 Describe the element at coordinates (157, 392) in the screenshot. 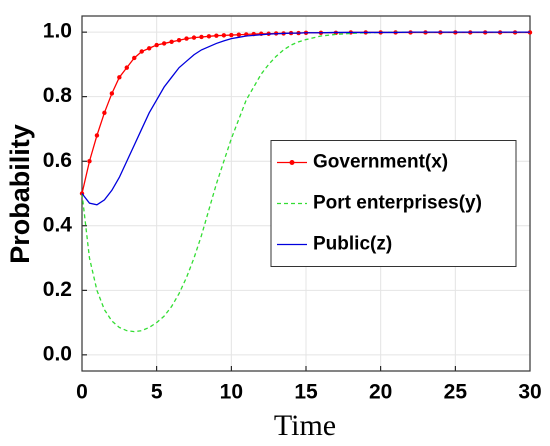

I see `x-tick-label: 5` at that location.